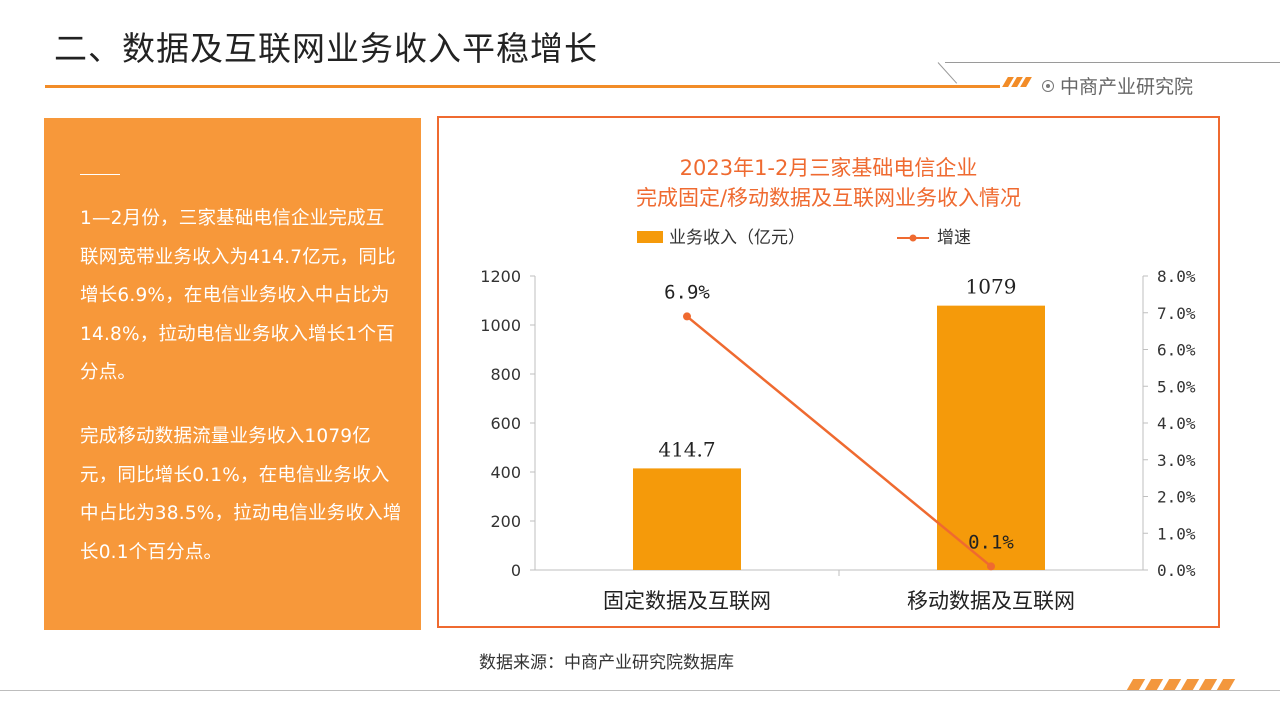 Image resolution: width=1280 pixels, height=720 pixels. I want to click on chart-title-line-2: 完成固定/移动数据及互联网业务收入情况, so click(828, 198).